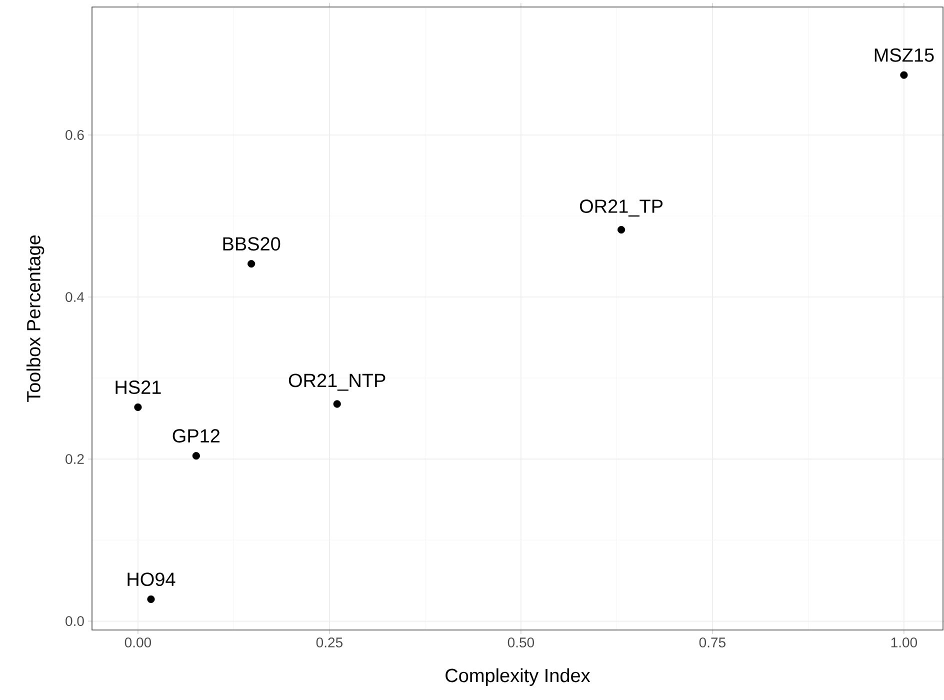 This screenshot has height=700, width=944. I want to click on x-tick-label: 0.75, so click(712, 643).